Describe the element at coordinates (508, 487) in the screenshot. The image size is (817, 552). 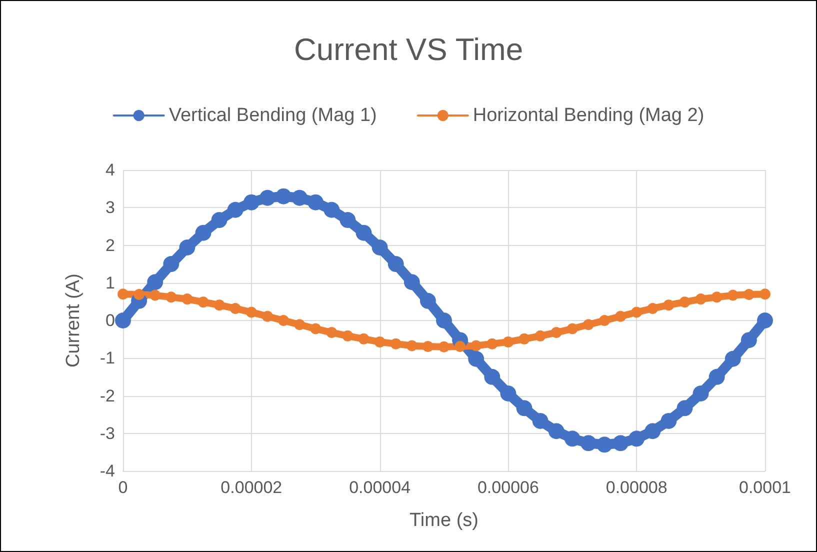
I see `x-tick-label: 0.00006` at that location.